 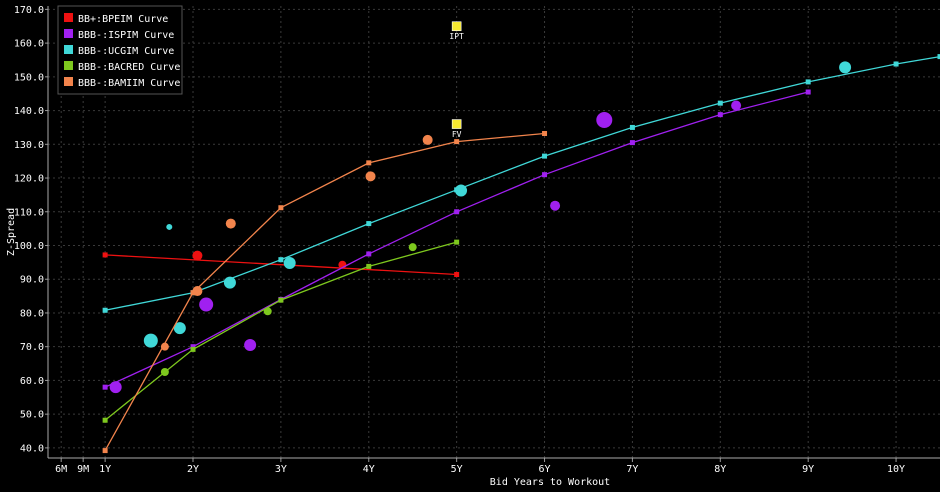 What do you see at coordinates (550, 482) in the screenshot?
I see `x-axis-title: Bid Years to Workout` at bounding box center [550, 482].